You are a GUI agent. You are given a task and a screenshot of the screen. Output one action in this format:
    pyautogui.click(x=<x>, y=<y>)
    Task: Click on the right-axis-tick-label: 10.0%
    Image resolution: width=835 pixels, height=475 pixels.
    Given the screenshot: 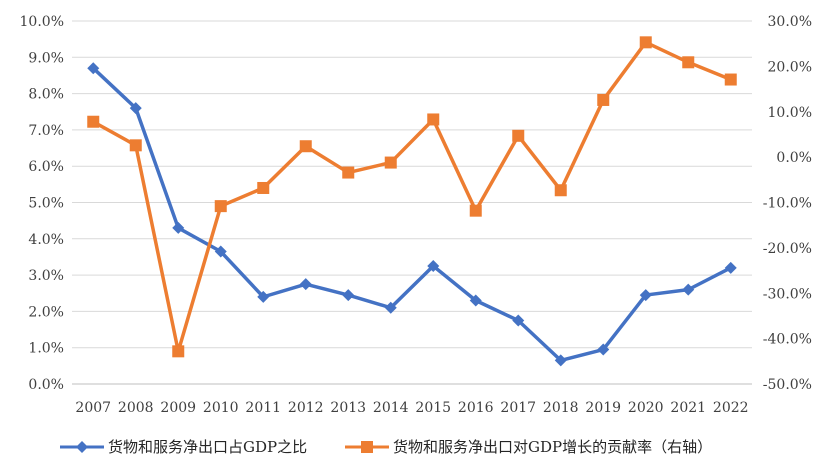 What is the action you would take?
    pyautogui.click(x=790, y=113)
    